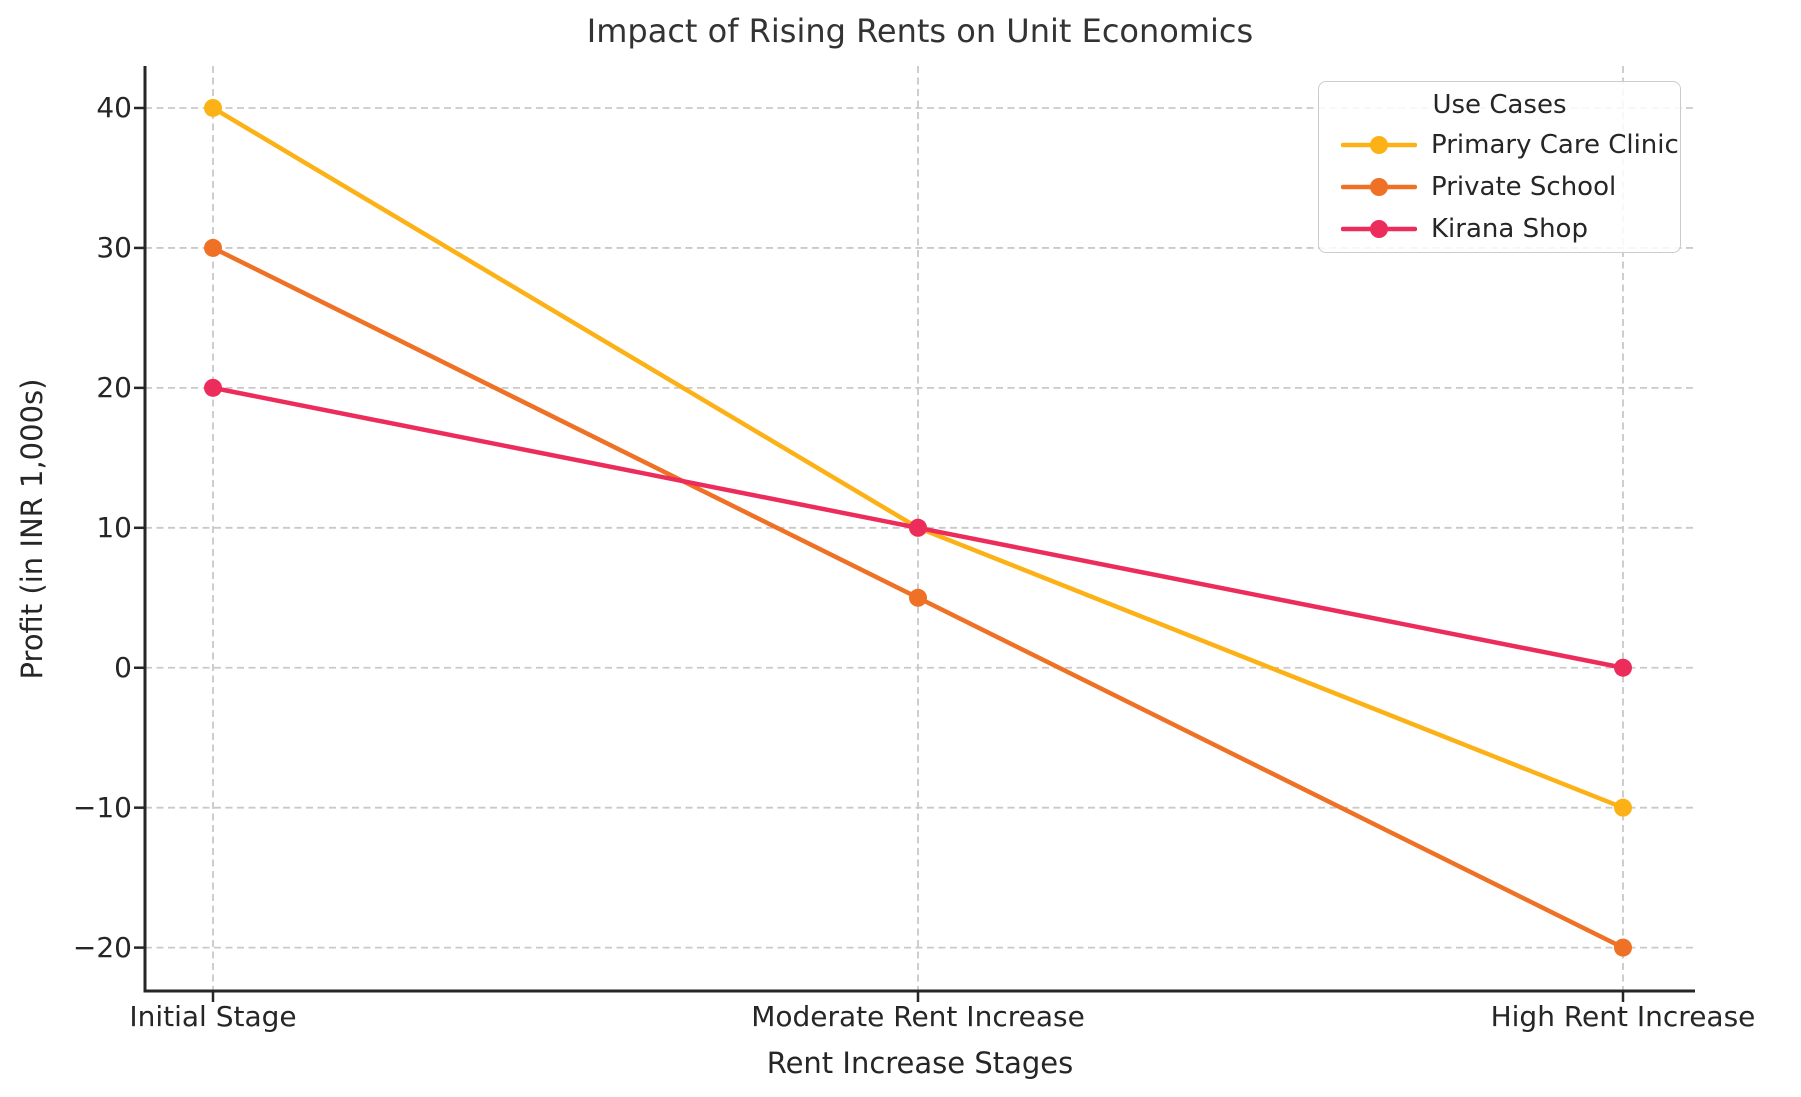 This screenshot has height=1097, width=1801. What do you see at coordinates (920, 31) in the screenshot?
I see `chart-title: Impact of Rising Rents on Unit Economics` at bounding box center [920, 31].